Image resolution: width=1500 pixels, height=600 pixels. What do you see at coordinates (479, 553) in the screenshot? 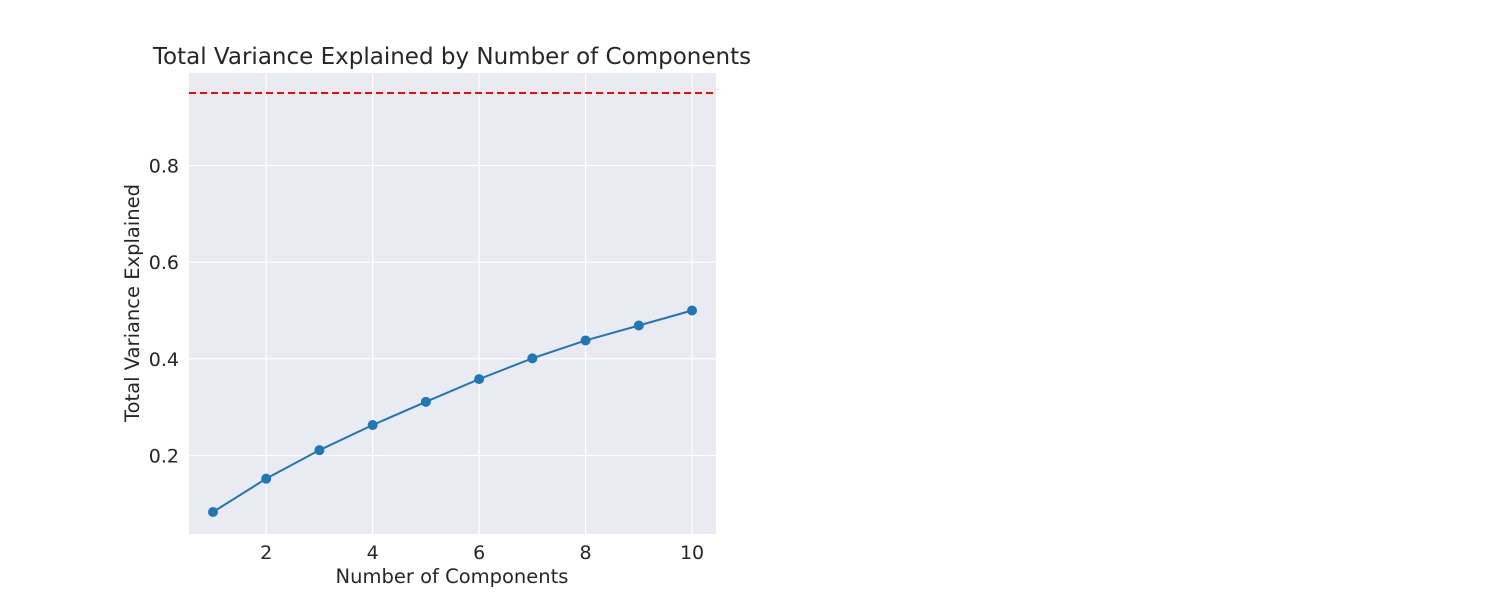
I see `x-tick-label: 6` at bounding box center [479, 553].